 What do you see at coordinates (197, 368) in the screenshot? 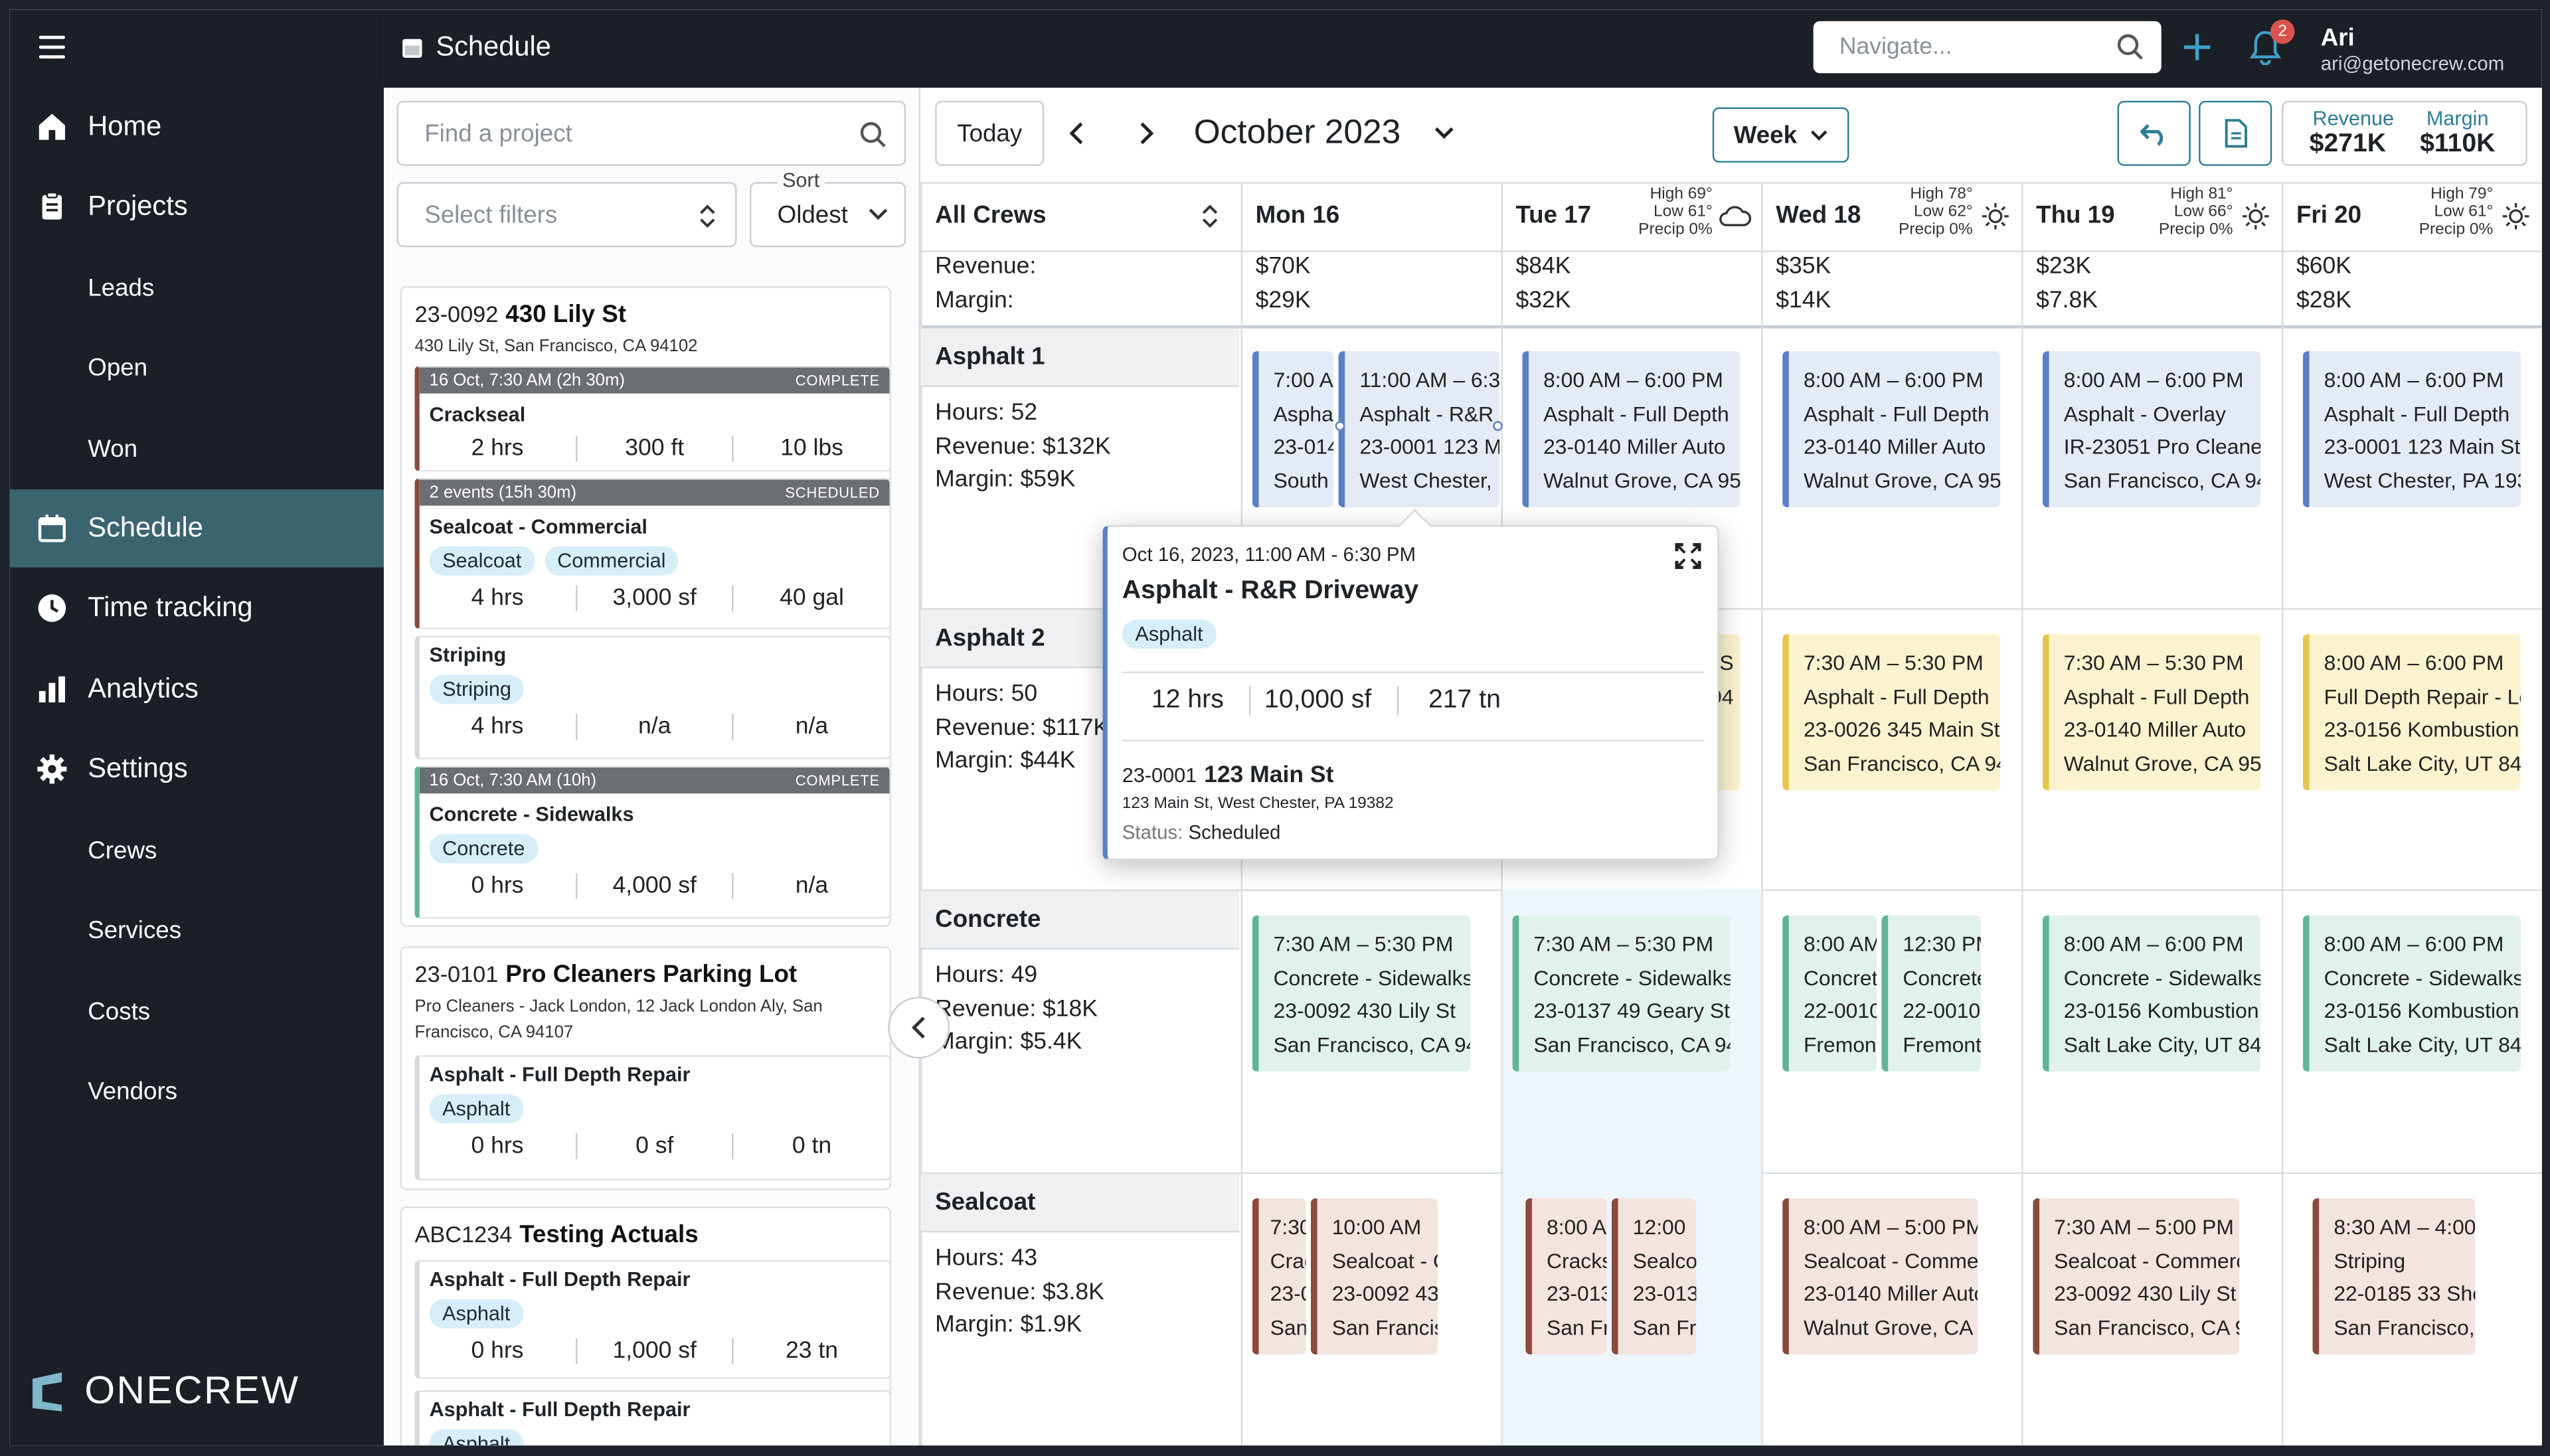
I see `nav-open: Open` at bounding box center [197, 368].